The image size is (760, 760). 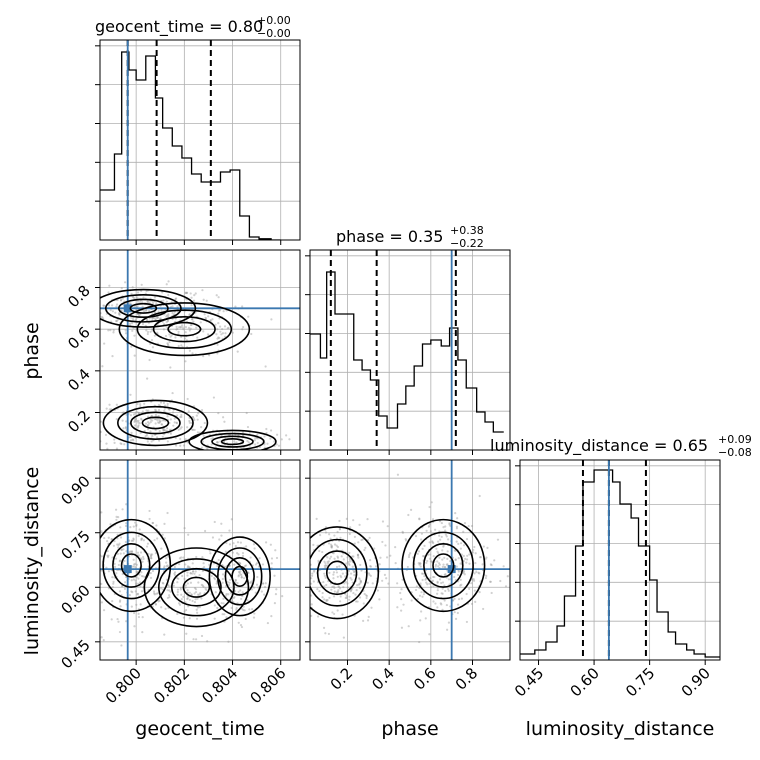 What do you see at coordinates (32, 561) in the screenshot?
I see `ylabel-lum: luminosity_distance` at bounding box center [32, 561].